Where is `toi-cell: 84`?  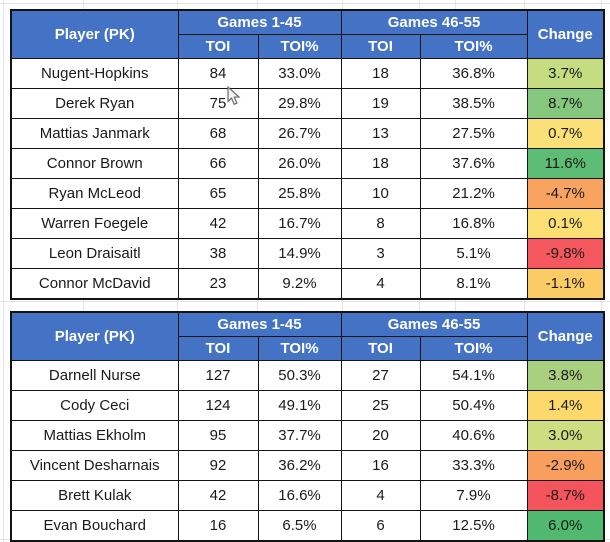 toi-cell: 84 is located at coordinates (218, 73).